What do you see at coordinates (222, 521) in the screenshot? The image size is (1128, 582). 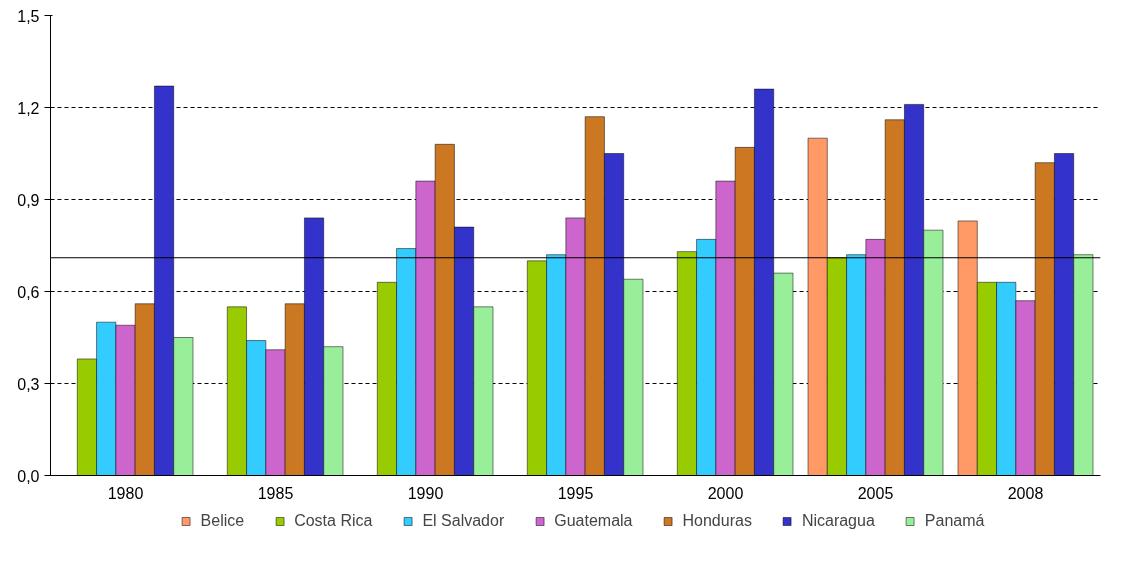 I see `legend-label: Belice` at bounding box center [222, 521].